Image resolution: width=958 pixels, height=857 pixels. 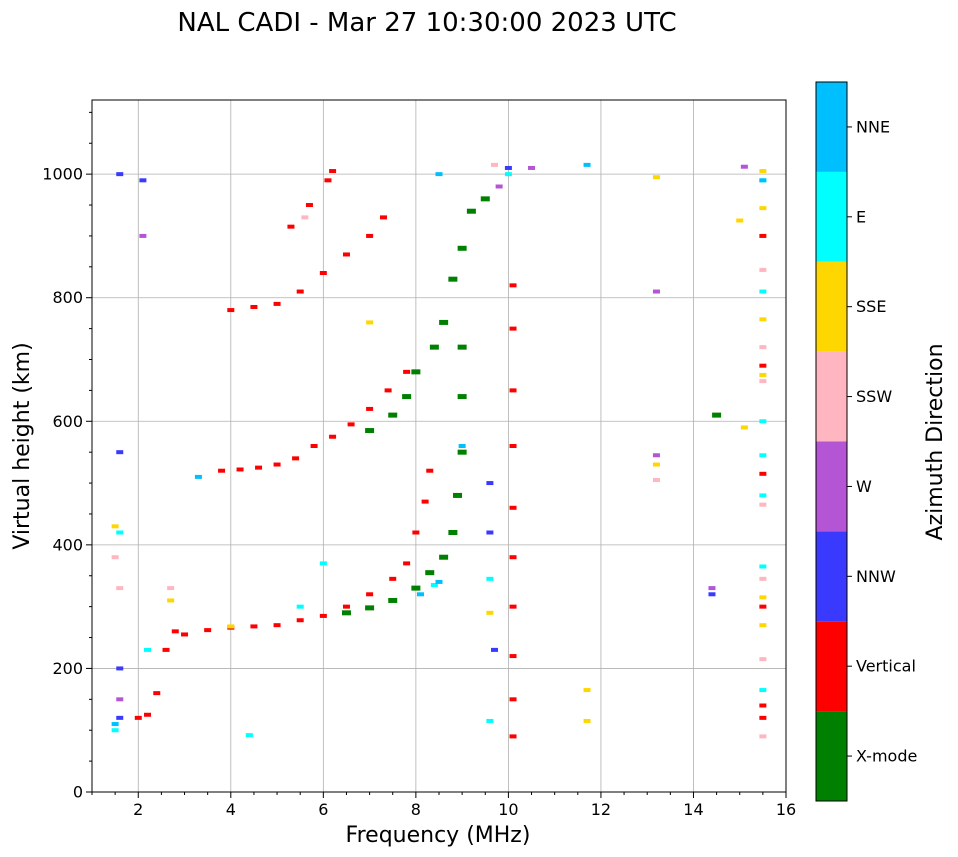 I want to click on y-tick-label: 600, so click(x=67, y=421).